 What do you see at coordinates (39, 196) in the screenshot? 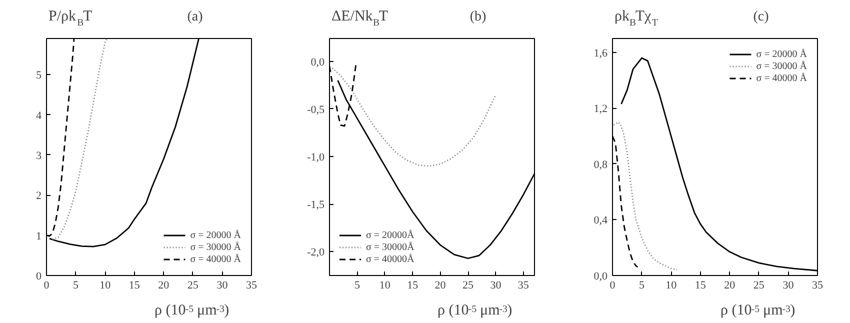
I see `y-tick-label: 2` at bounding box center [39, 196].